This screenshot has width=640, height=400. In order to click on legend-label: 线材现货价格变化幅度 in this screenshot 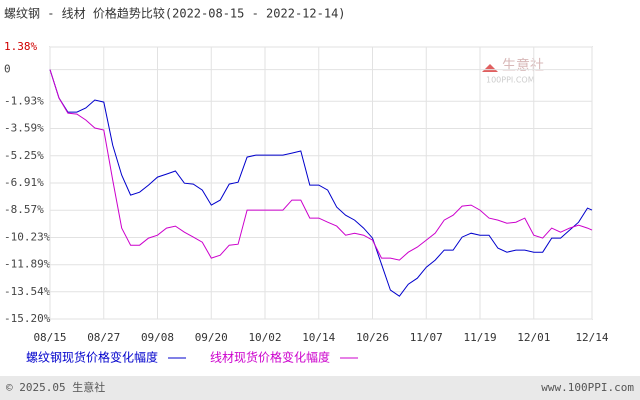, I will do `click(270, 357)`.